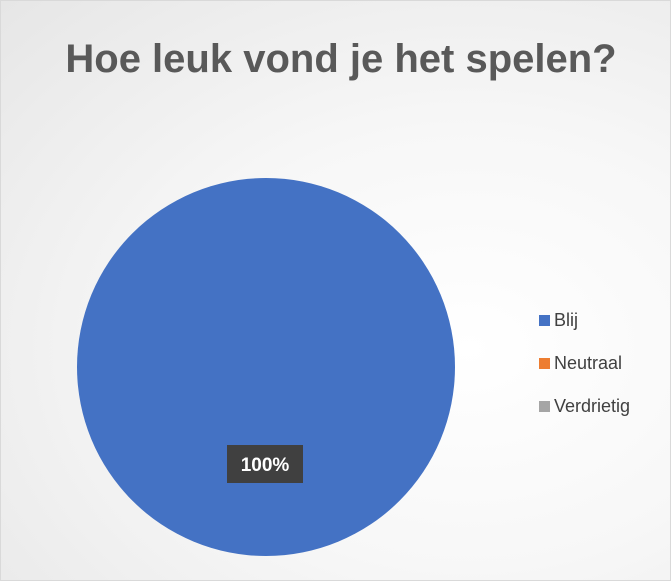 The width and height of the screenshot is (671, 581). I want to click on data-label-blij: 100%, so click(265, 465).